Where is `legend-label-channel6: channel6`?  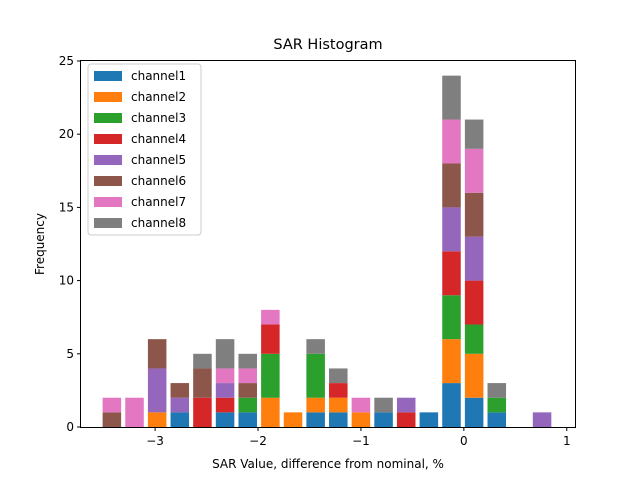
legend-label-channel6: channel6 is located at coordinates (158, 181).